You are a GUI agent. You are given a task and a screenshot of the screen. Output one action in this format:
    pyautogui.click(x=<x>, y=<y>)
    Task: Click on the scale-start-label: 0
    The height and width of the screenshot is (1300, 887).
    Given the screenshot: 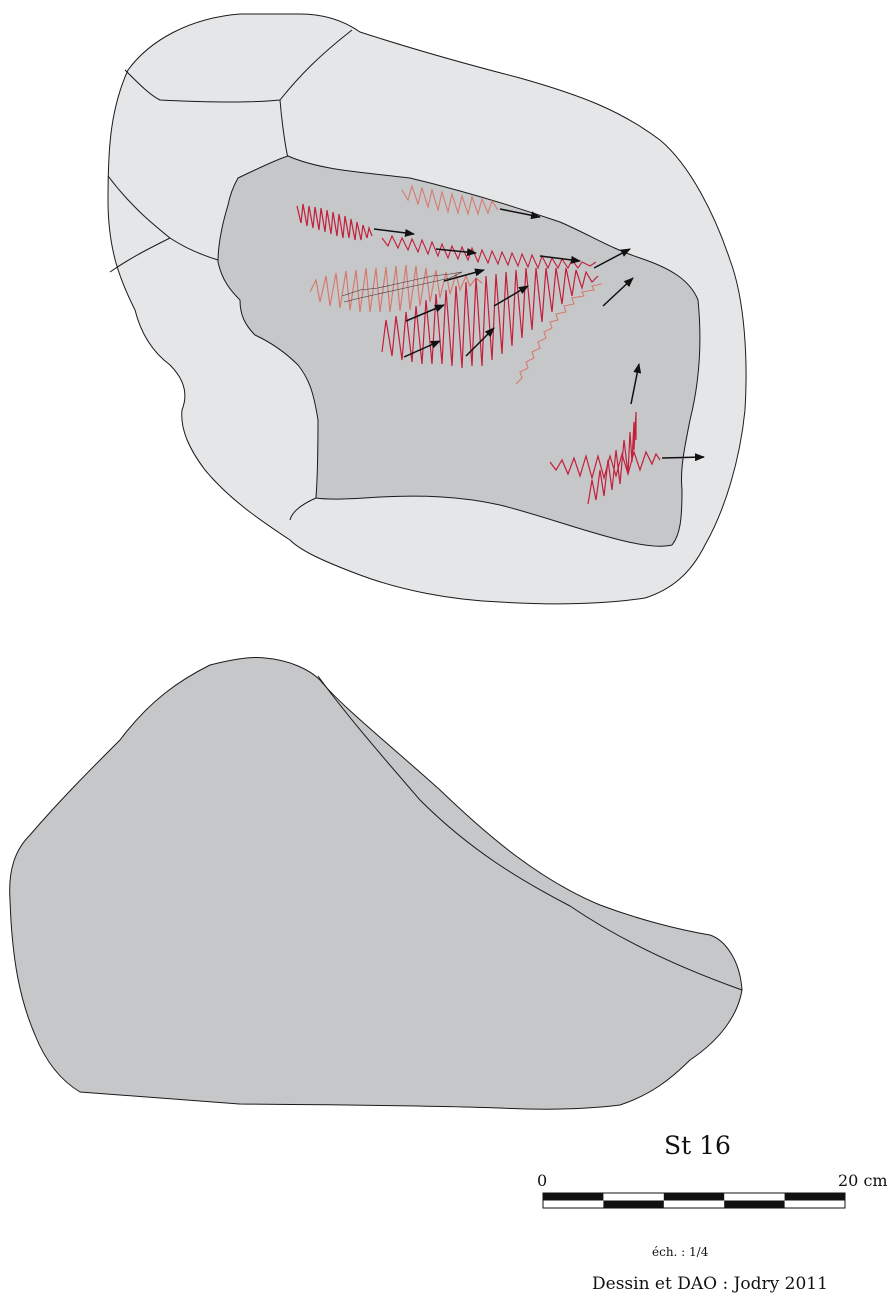 What is the action you would take?
    pyautogui.click(x=542, y=1180)
    